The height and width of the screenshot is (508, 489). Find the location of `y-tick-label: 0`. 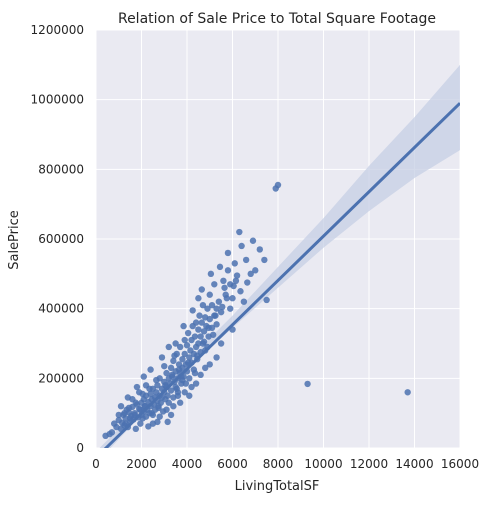

y-tick-label: 0 is located at coordinates (80, 448).